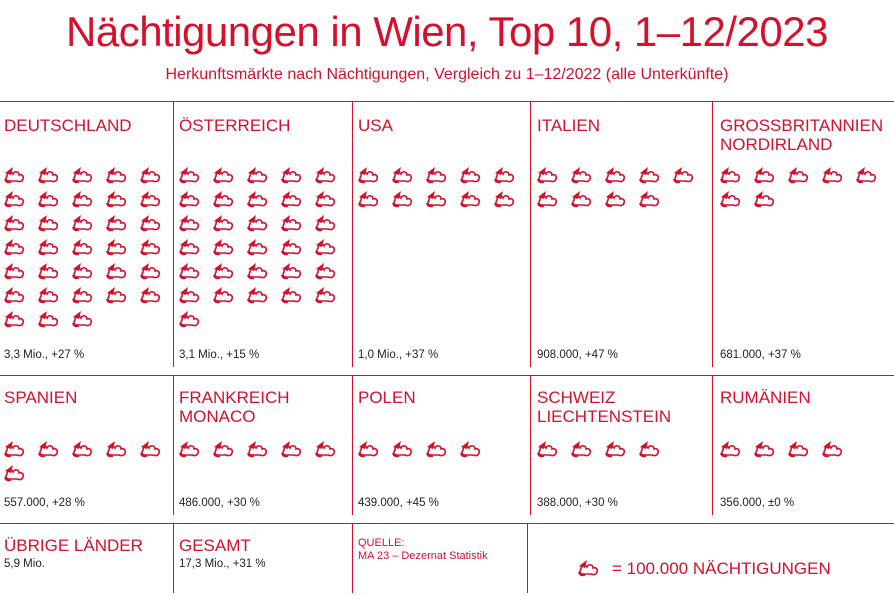 The image size is (894, 595). What do you see at coordinates (24, 564) in the screenshot?
I see `other-countries-value: 5,9 Mio.` at bounding box center [24, 564].